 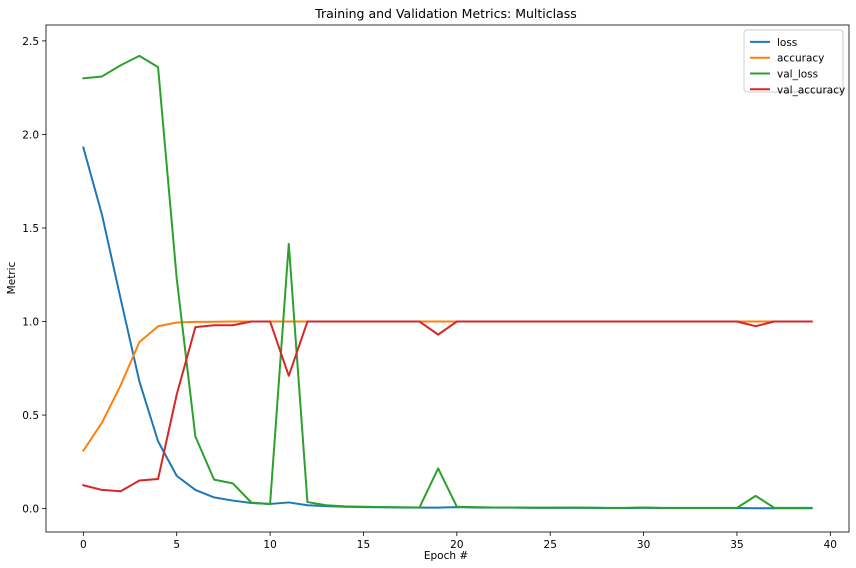 What do you see at coordinates (30, 323) in the screenshot?
I see `y-tick-label: 1.0` at bounding box center [30, 323].